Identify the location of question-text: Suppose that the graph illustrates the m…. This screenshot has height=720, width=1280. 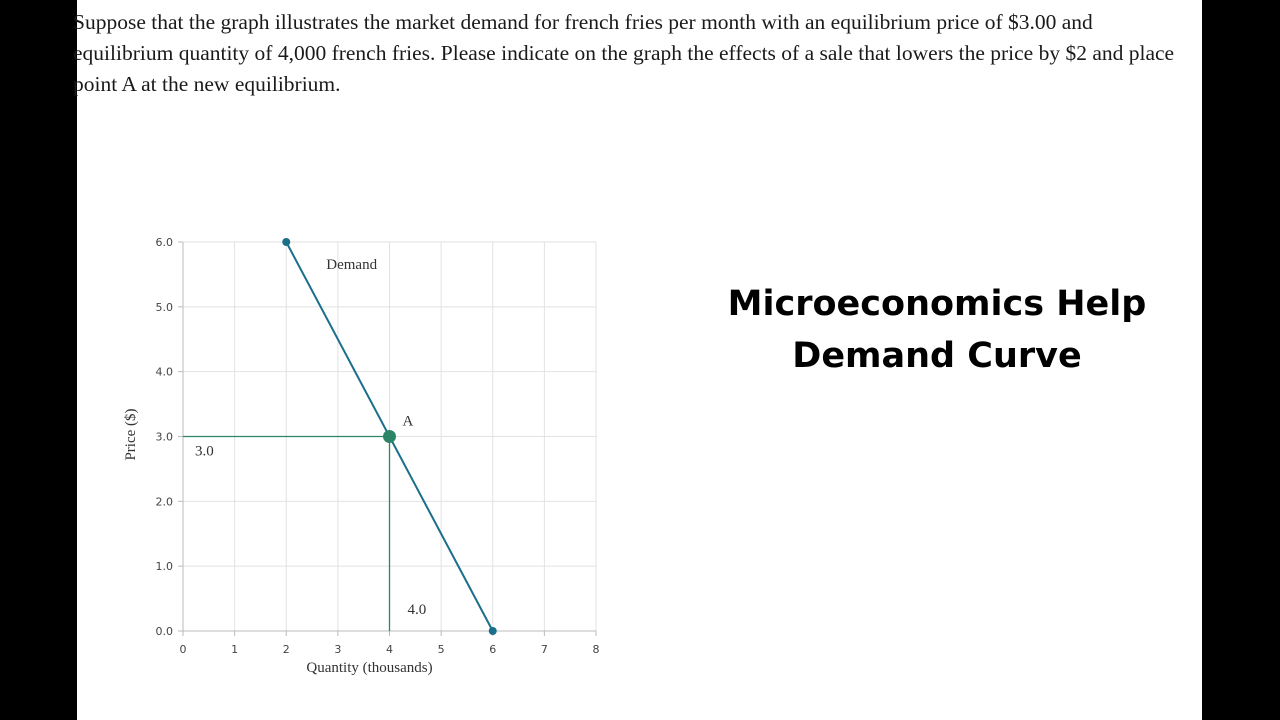
(624, 53).